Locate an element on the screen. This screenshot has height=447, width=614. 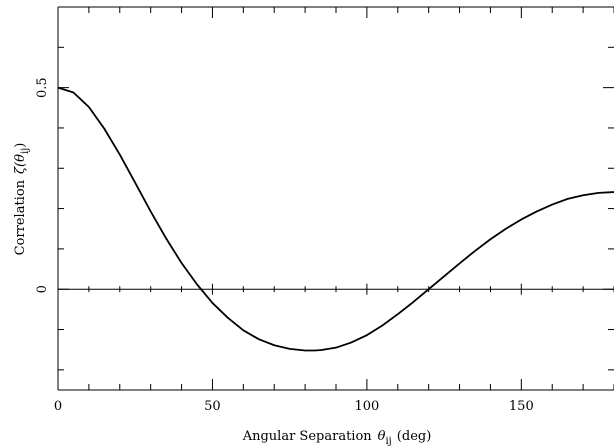
y-axis-label-symbol: ζ(θ is located at coordinates (20, 164).